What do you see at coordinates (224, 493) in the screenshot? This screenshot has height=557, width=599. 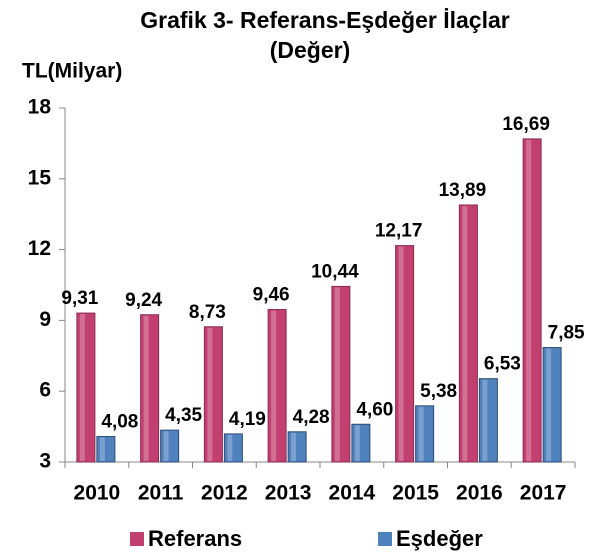 I see `x-tick-label: 2012` at bounding box center [224, 493].